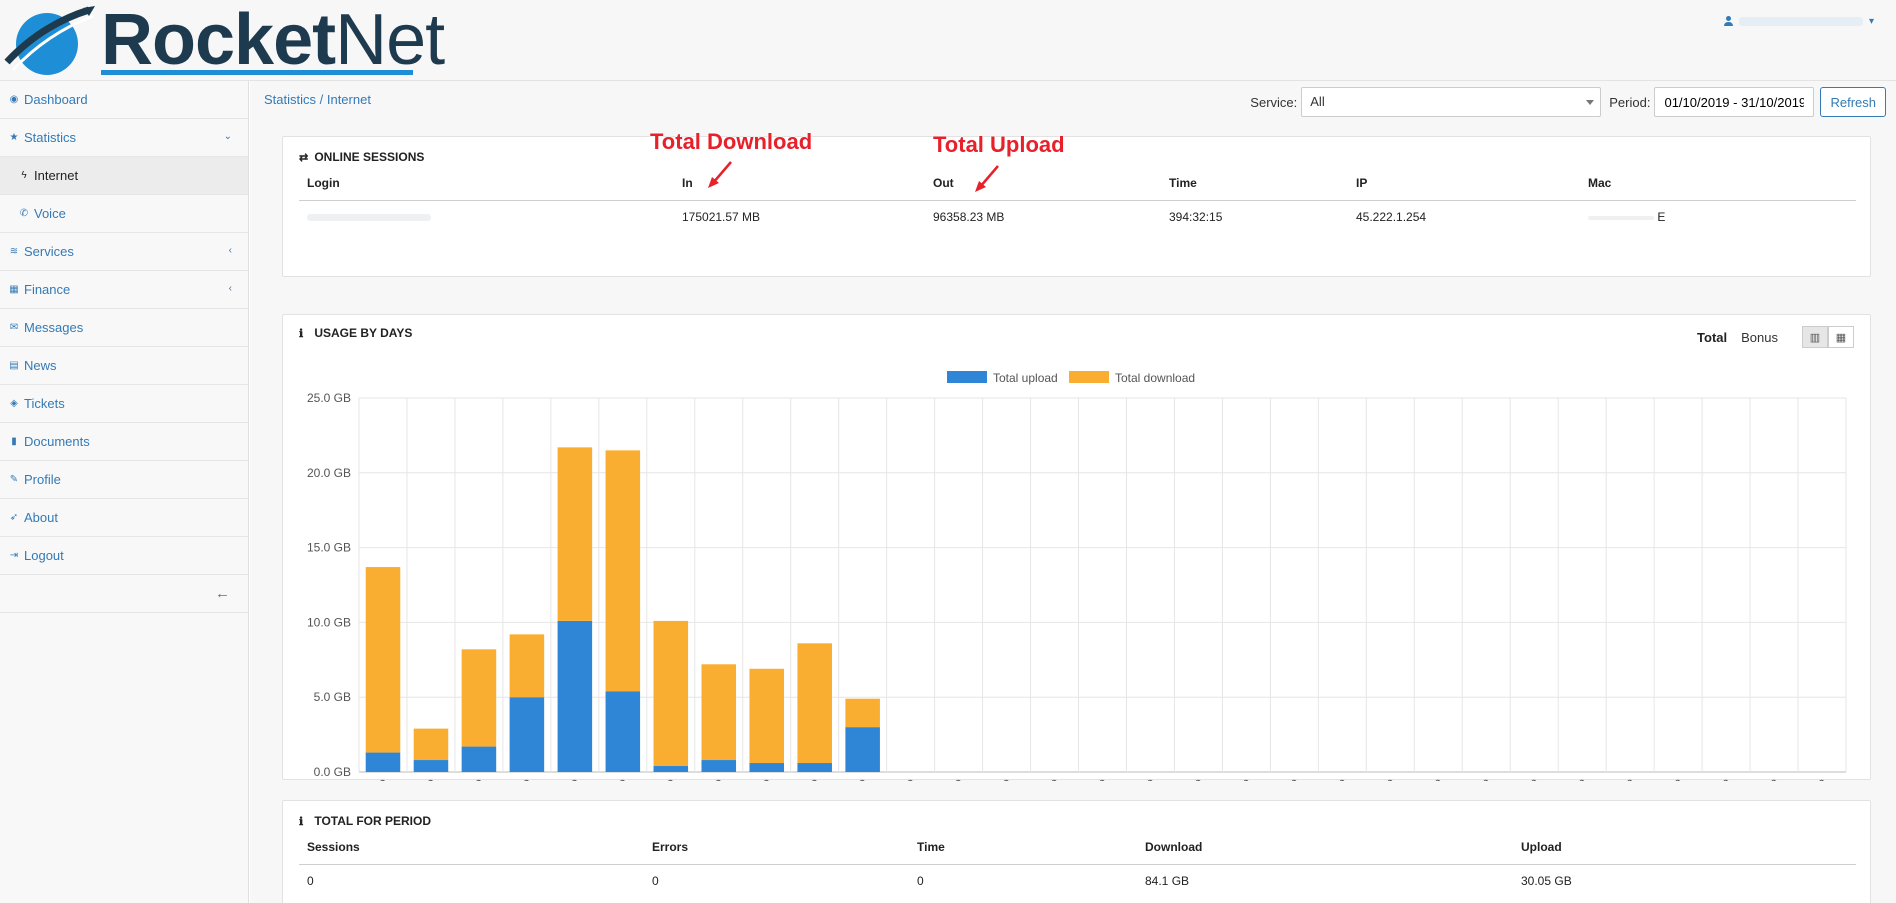 The width and height of the screenshot is (1896, 903). I want to click on bar-upload-09/10/2019, so click(766, 767).